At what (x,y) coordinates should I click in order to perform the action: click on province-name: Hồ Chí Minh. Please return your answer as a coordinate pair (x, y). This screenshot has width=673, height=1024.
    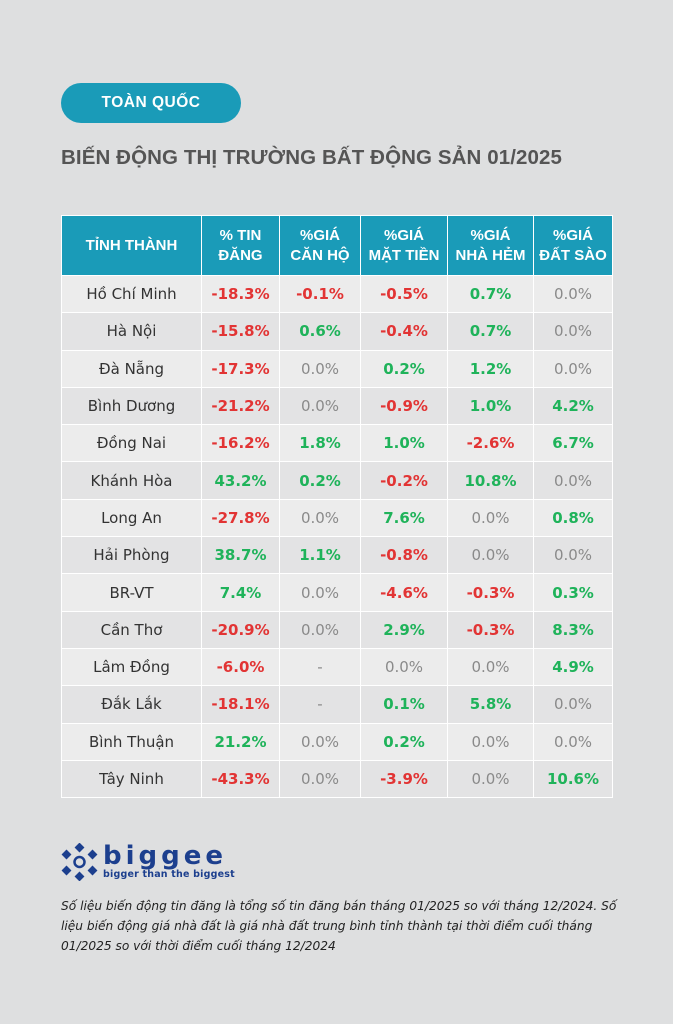
    Looking at the image, I should click on (131, 294).